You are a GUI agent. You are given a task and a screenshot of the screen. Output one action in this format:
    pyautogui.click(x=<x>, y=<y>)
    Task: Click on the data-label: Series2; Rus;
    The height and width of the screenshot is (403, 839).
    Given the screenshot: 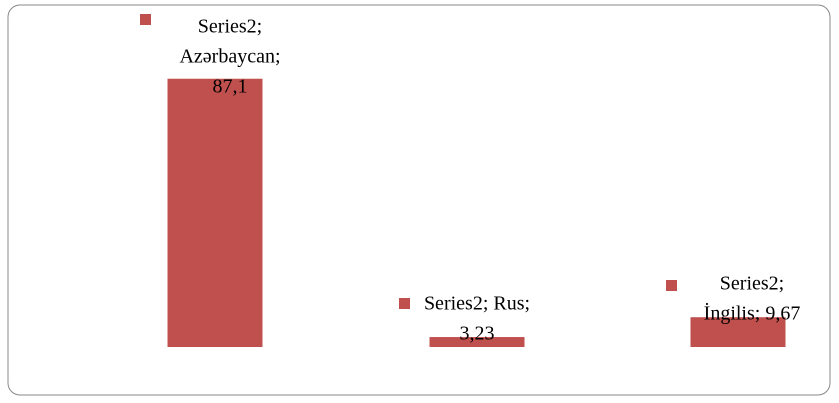 What is the action you would take?
    pyautogui.click(x=477, y=304)
    